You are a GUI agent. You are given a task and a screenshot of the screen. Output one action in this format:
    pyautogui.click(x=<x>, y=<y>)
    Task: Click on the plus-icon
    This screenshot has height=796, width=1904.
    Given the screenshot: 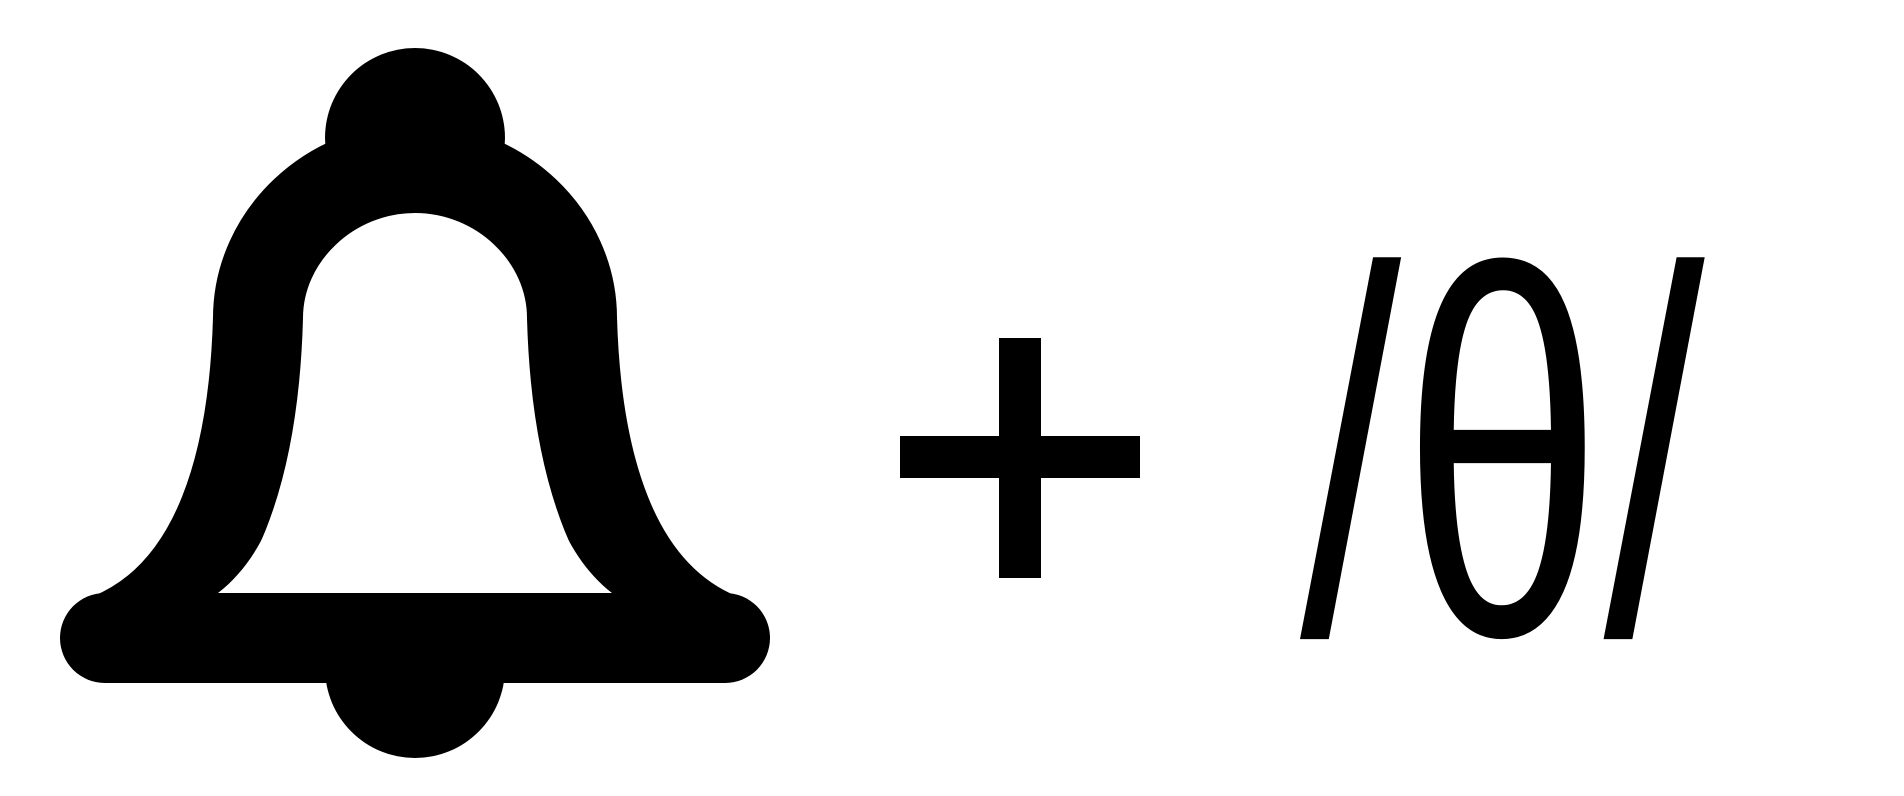 What is the action you would take?
    pyautogui.click(x=1020, y=458)
    